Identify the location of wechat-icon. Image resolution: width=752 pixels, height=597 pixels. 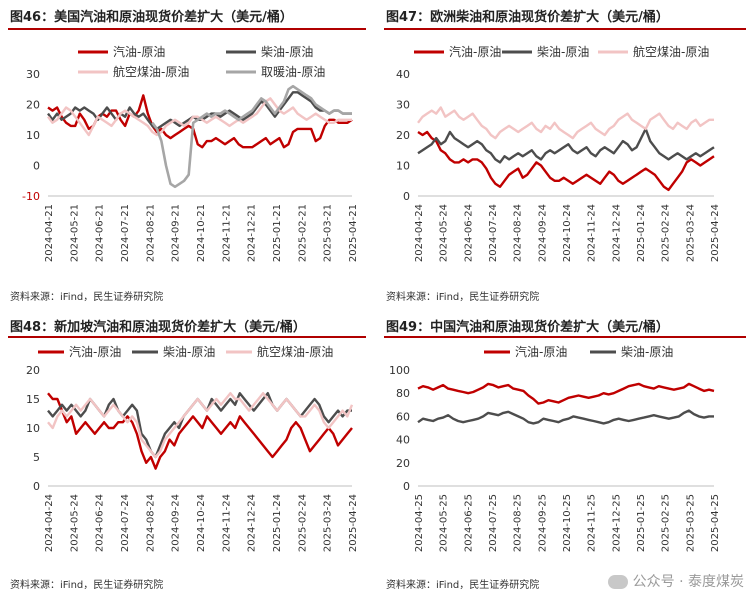
(617, 582).